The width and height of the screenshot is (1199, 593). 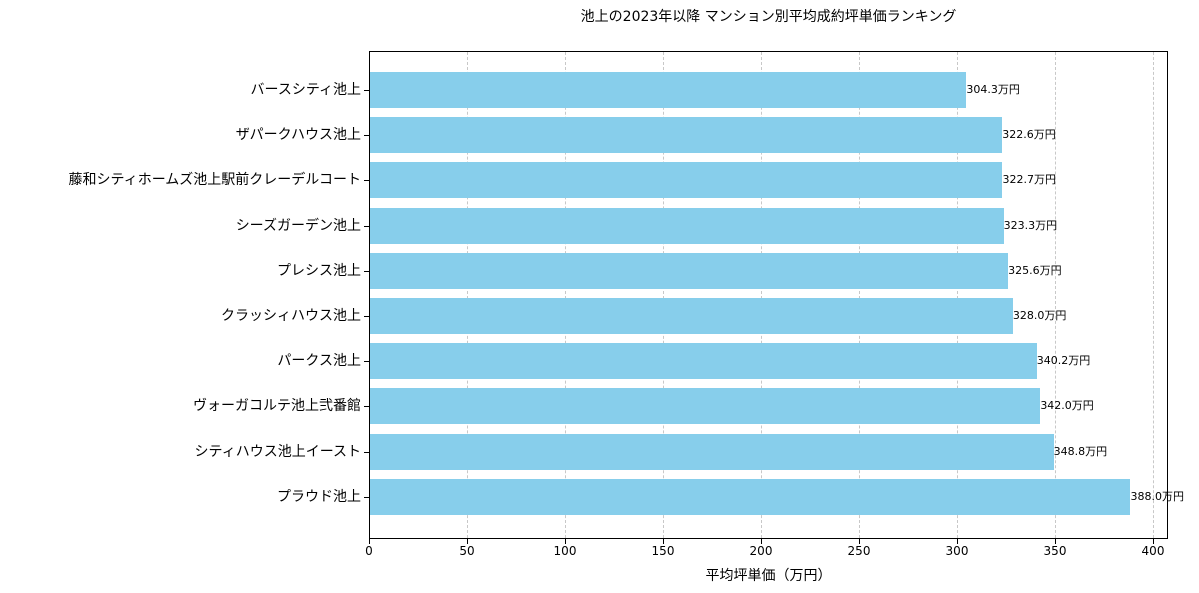 What do you see at coordinates (298, 225) in the screenshot?
I see `y-tick-label: シーズガーデン池上` at bounding box center [298, 225].